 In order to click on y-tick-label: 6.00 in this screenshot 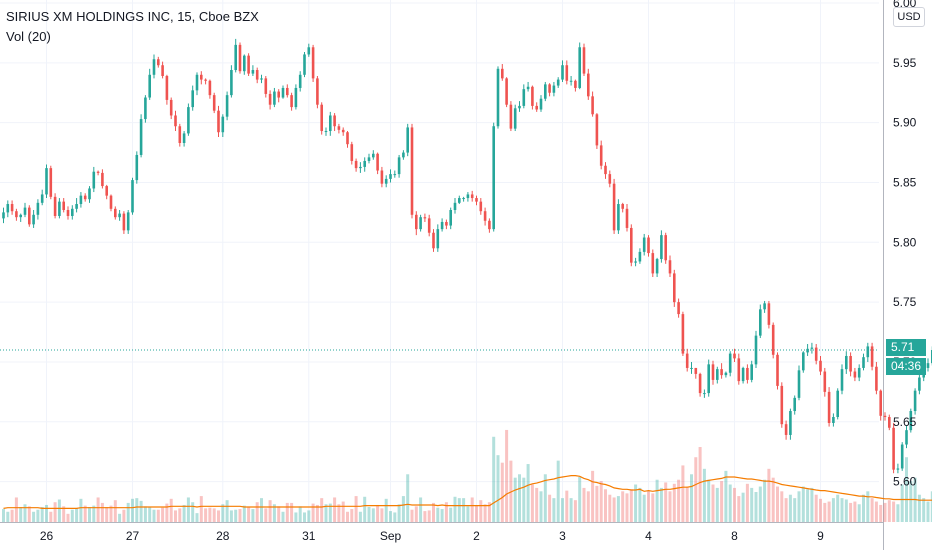, I will do `click(905, 5)`.